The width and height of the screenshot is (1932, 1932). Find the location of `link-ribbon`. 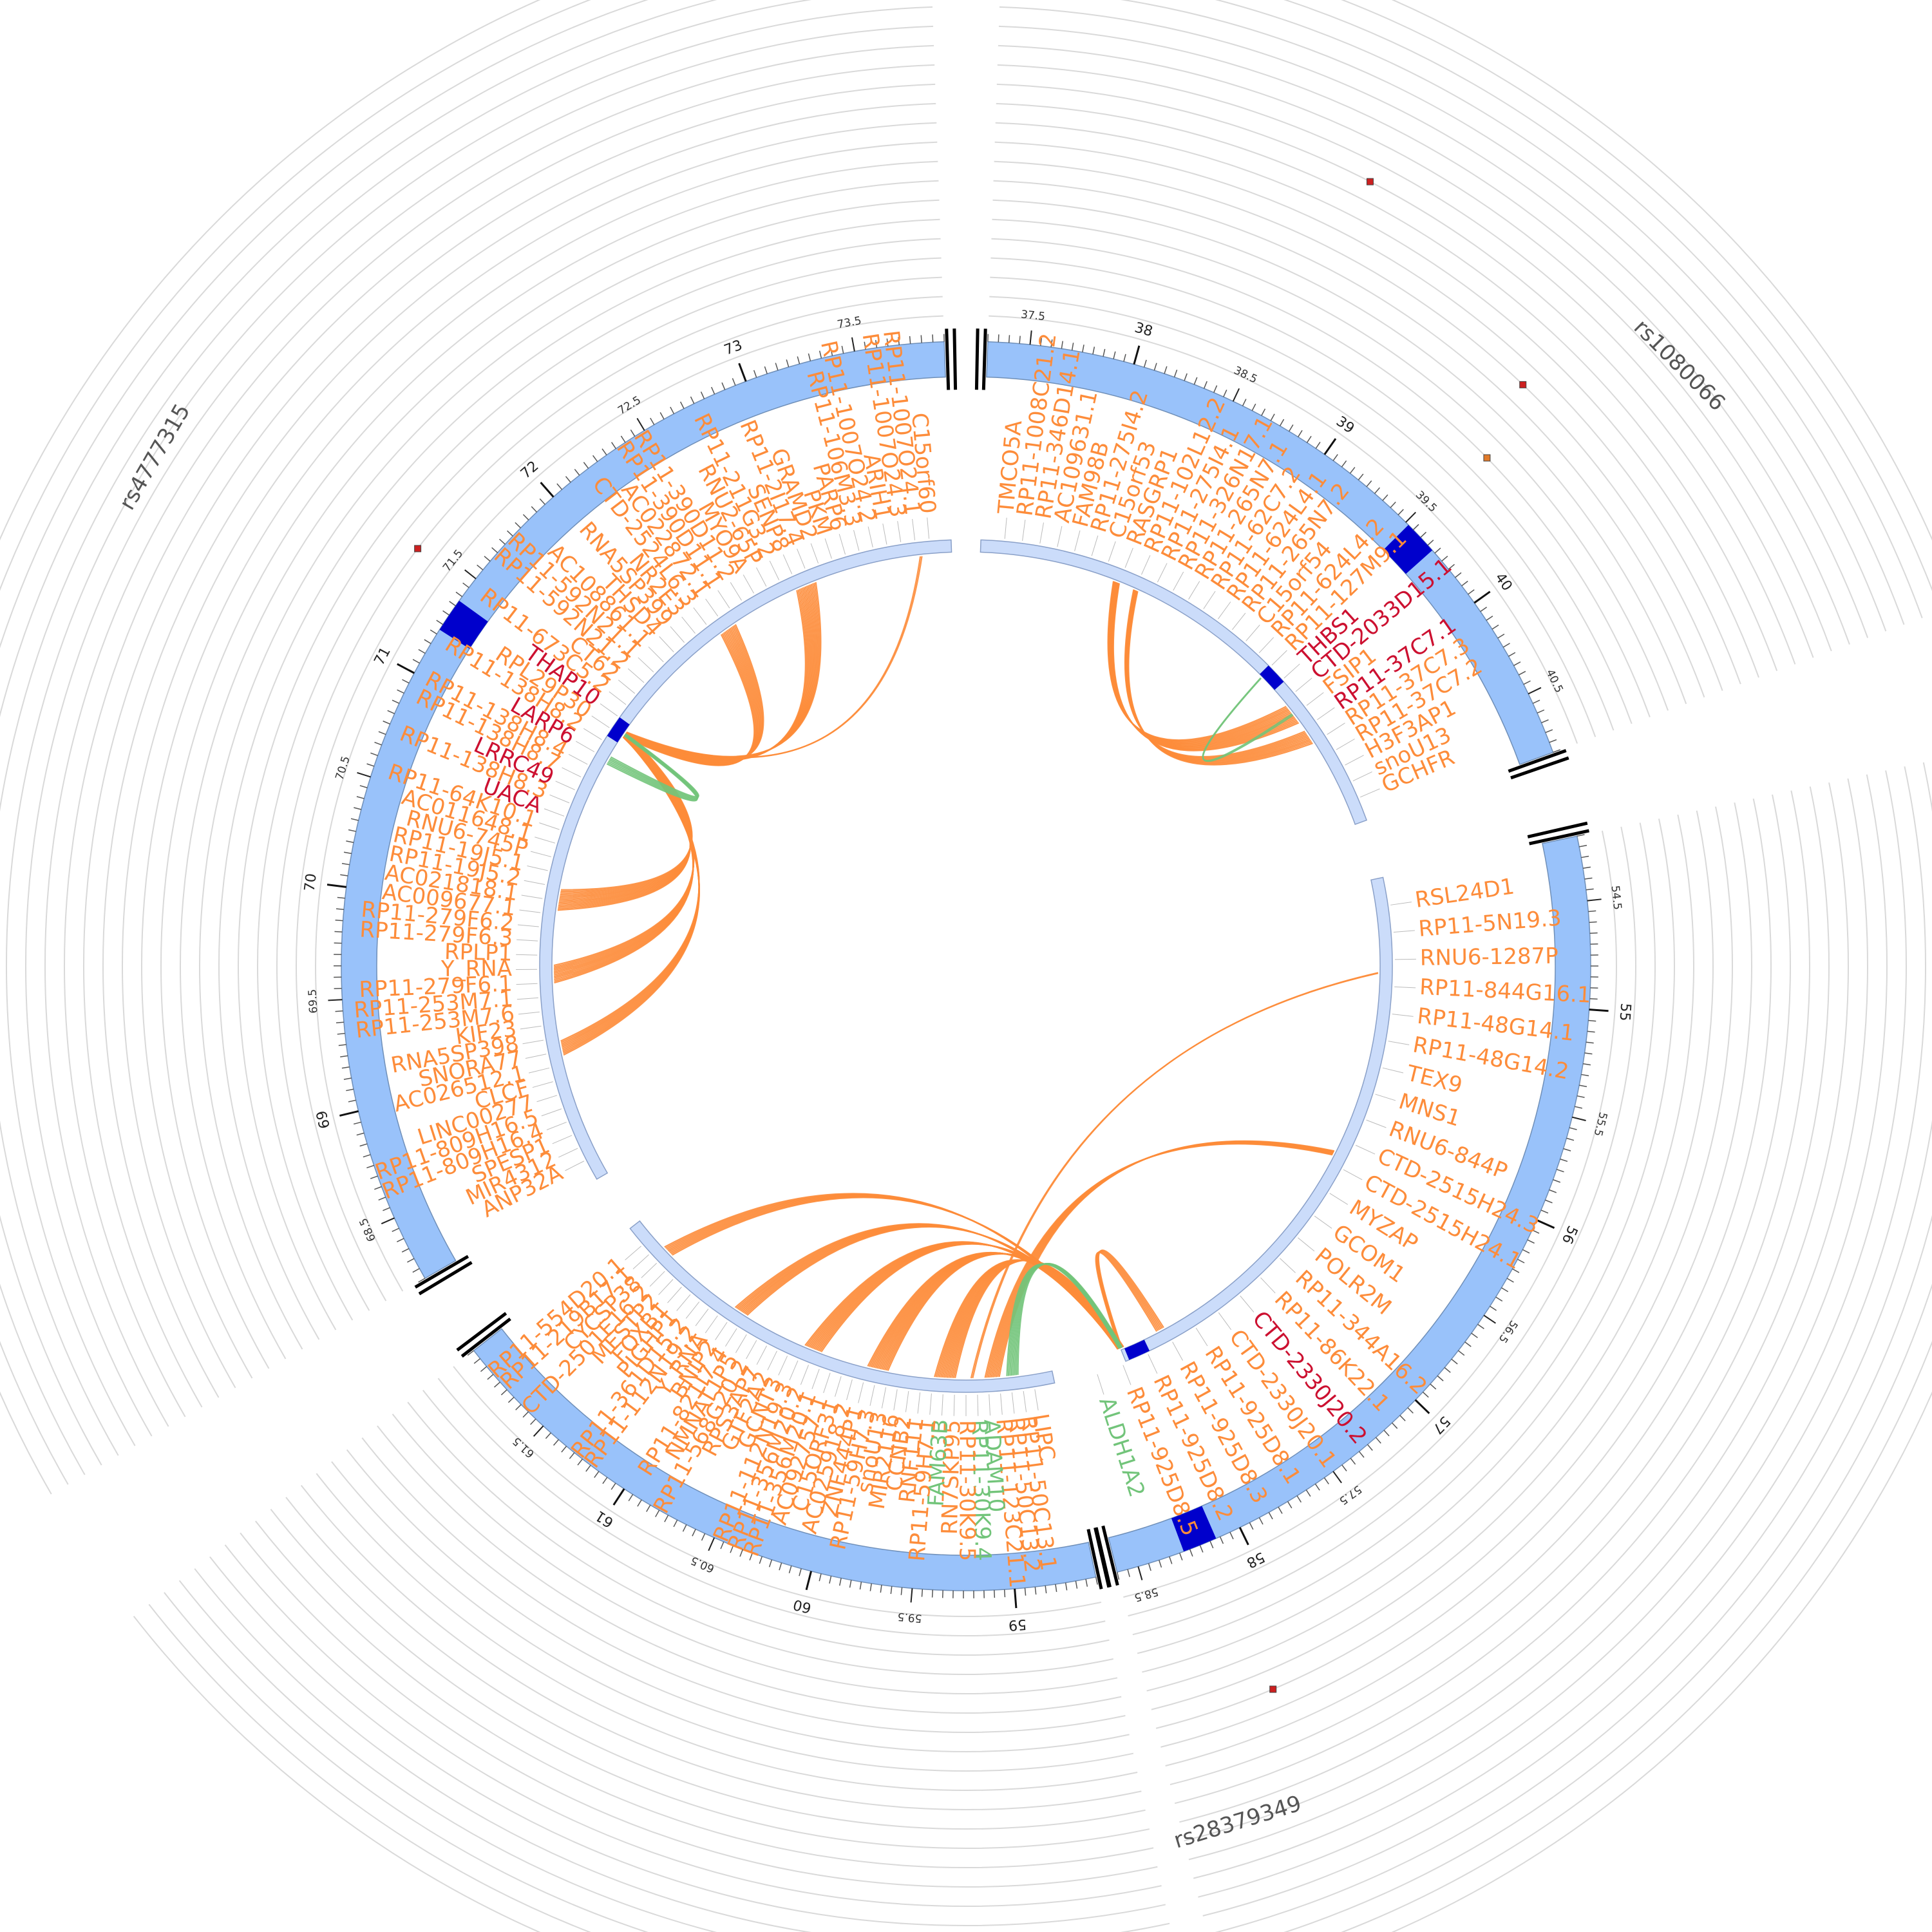

link-ribbon is located at coordinates (624, 849).